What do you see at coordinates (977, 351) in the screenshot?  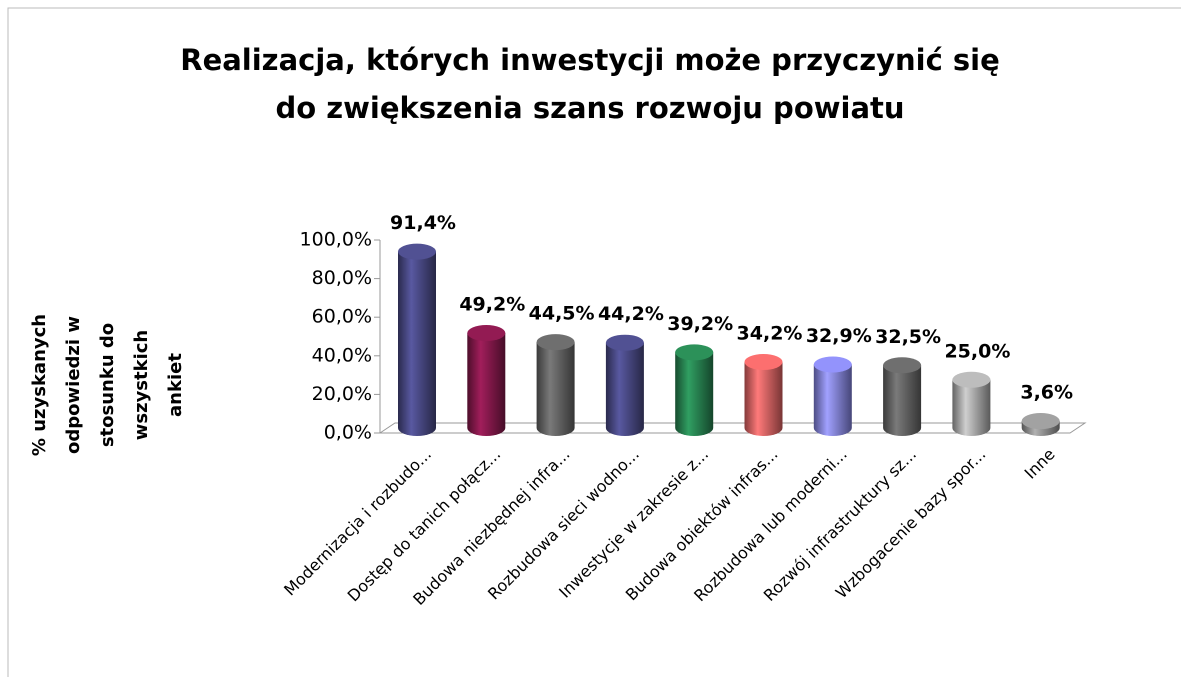 I see `data-label: 25,0%` at bounding box center [977, 351].